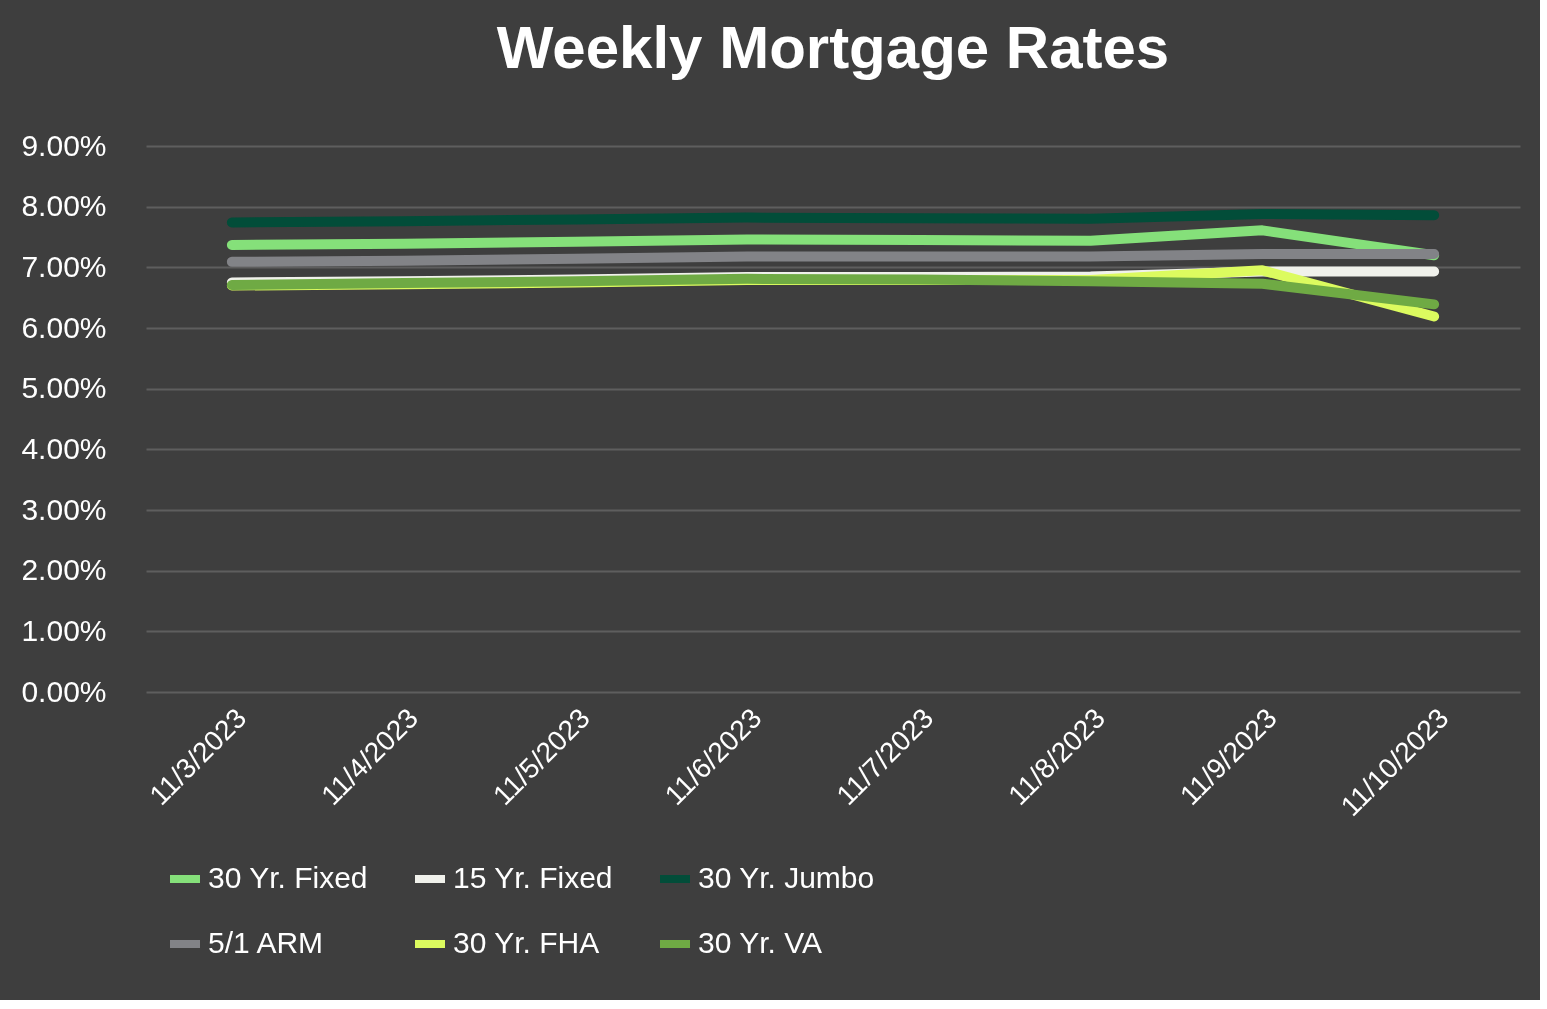  I want to click on y-tick-label: 0.00%, so click(64, 691).